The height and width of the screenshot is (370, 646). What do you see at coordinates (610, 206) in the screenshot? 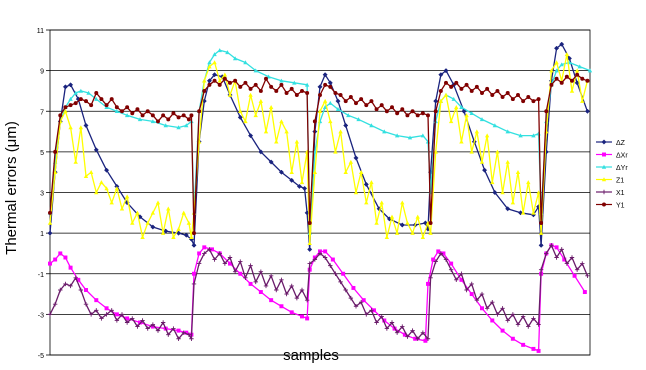
I see `legend-item: Y1` at bounding box center [610, 206].